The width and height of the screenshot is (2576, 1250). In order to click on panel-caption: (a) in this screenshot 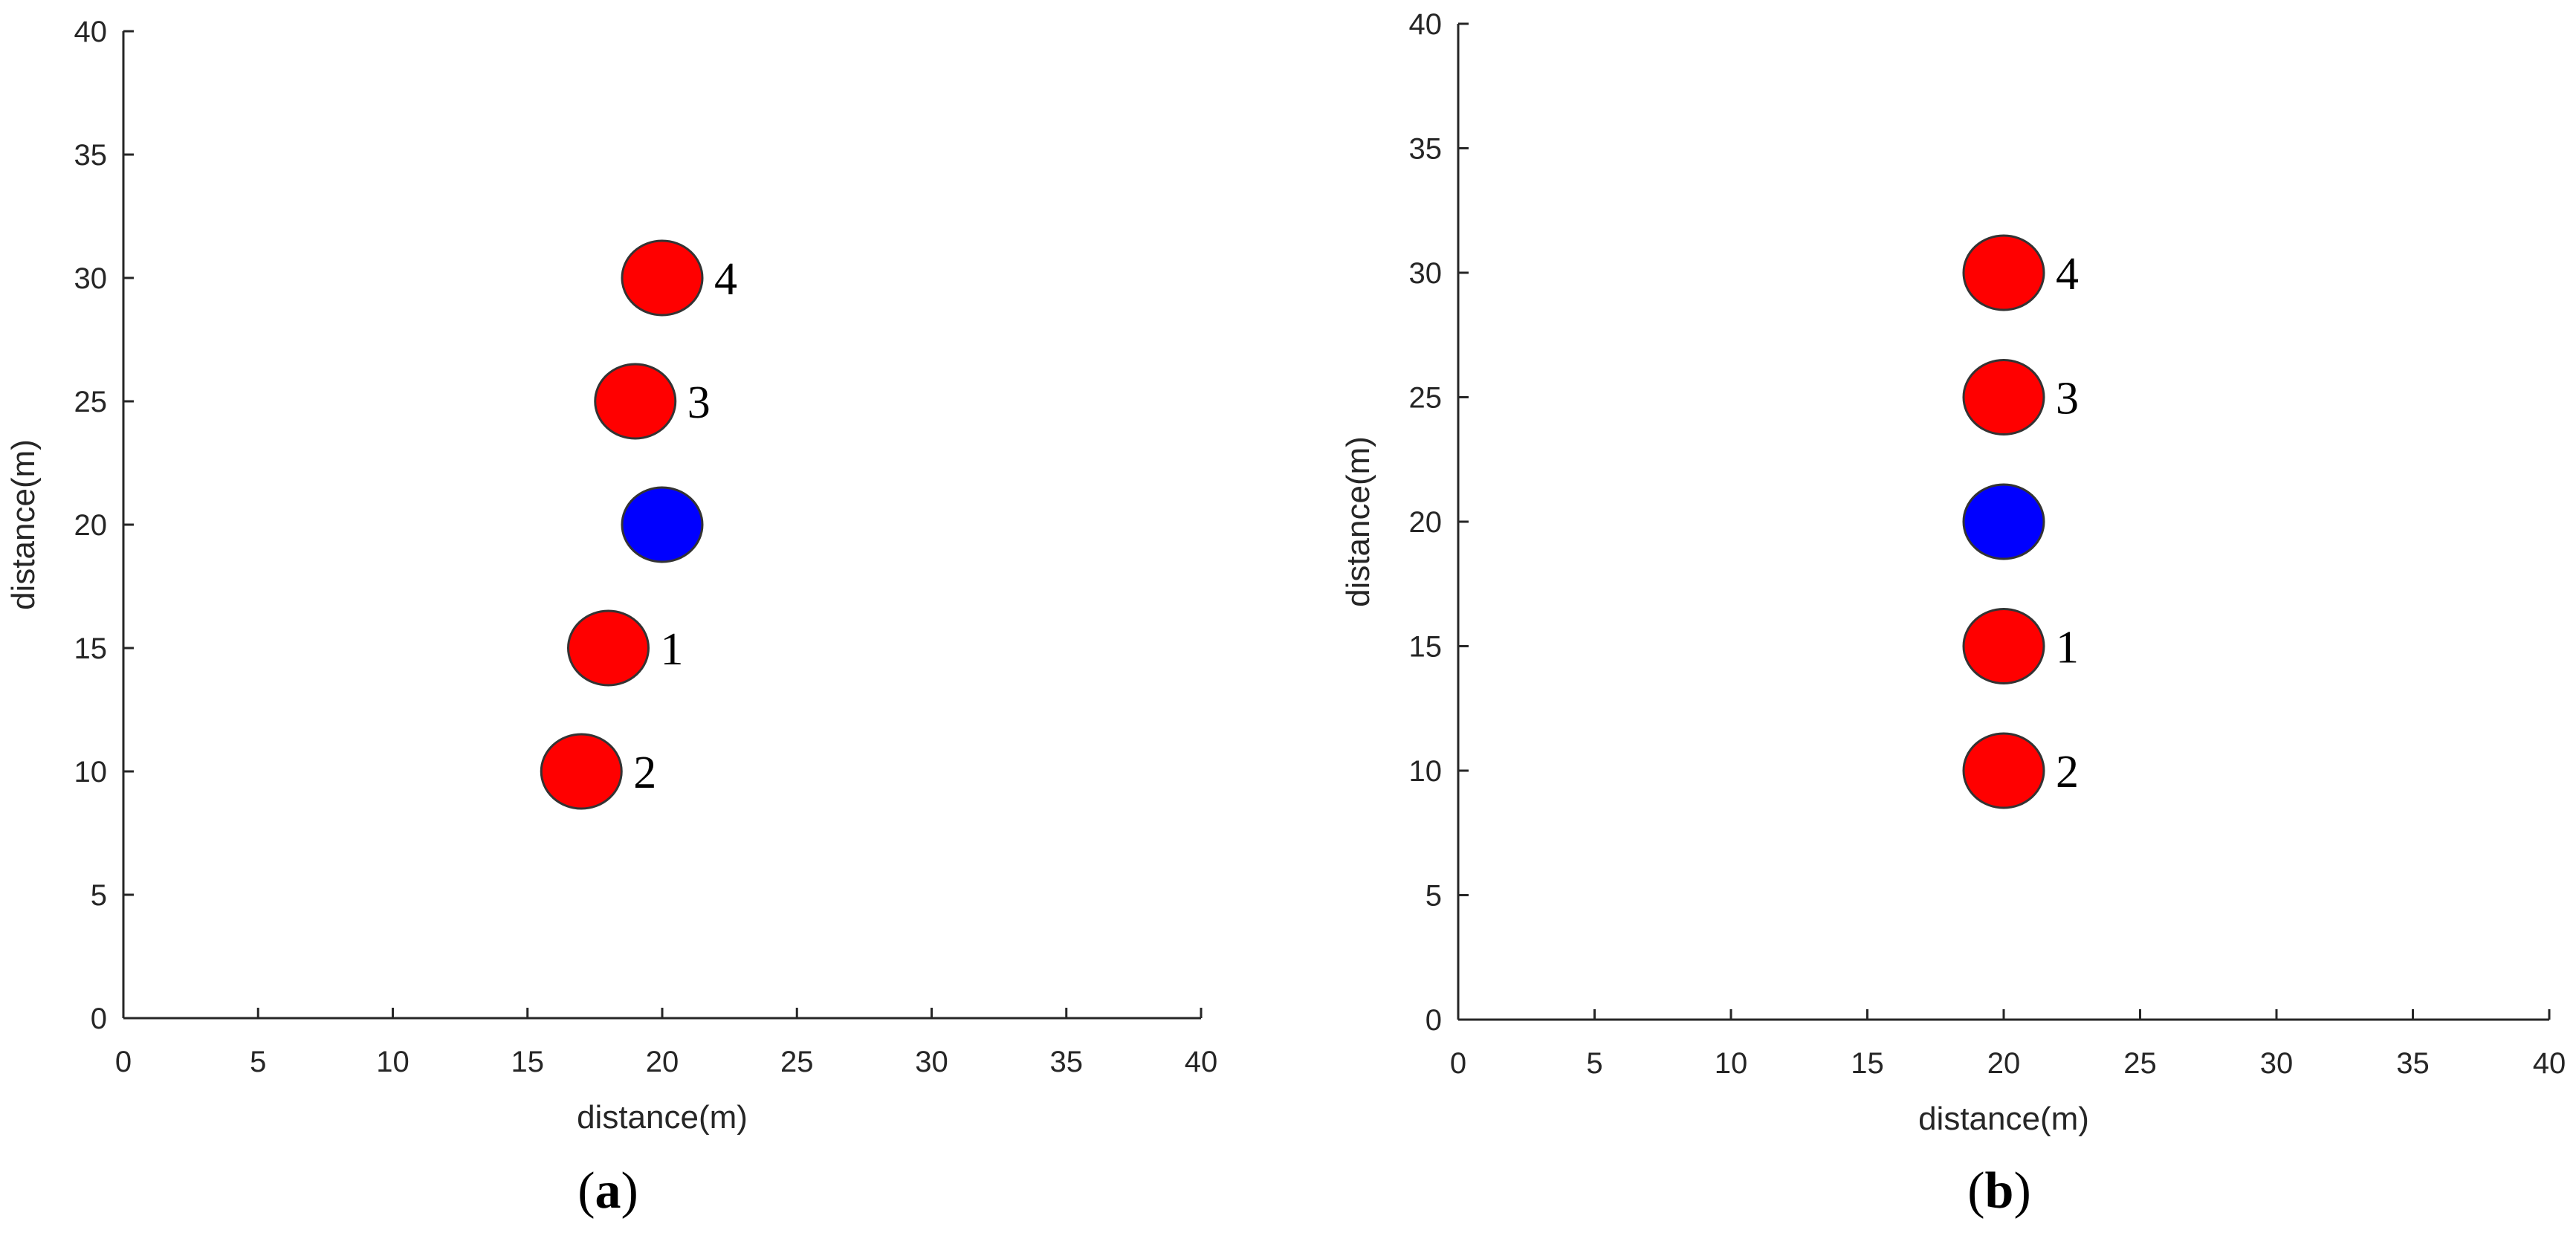, I will do `click(607, 1191)`.